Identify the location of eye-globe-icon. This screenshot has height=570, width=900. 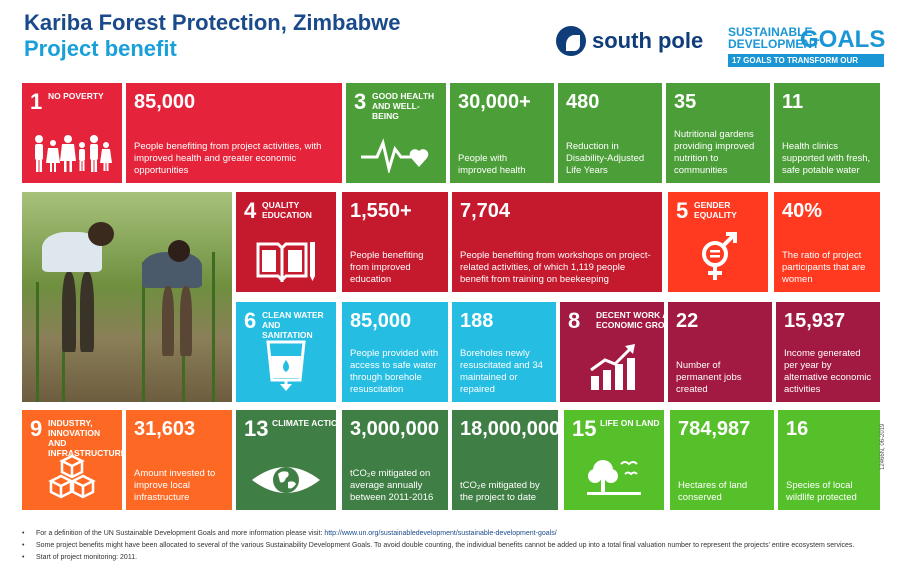
(286, 480).